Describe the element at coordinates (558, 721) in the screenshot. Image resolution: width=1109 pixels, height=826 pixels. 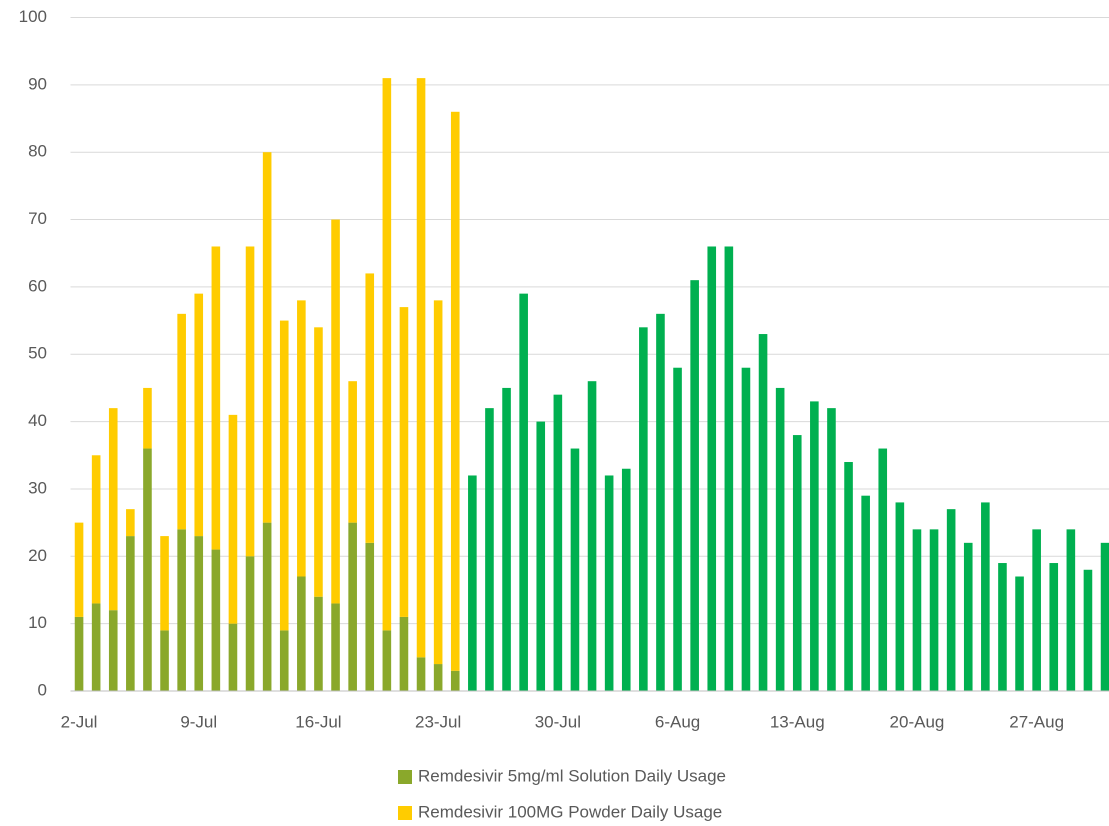
I see `x-tick-label: 30-Jul` at that location.